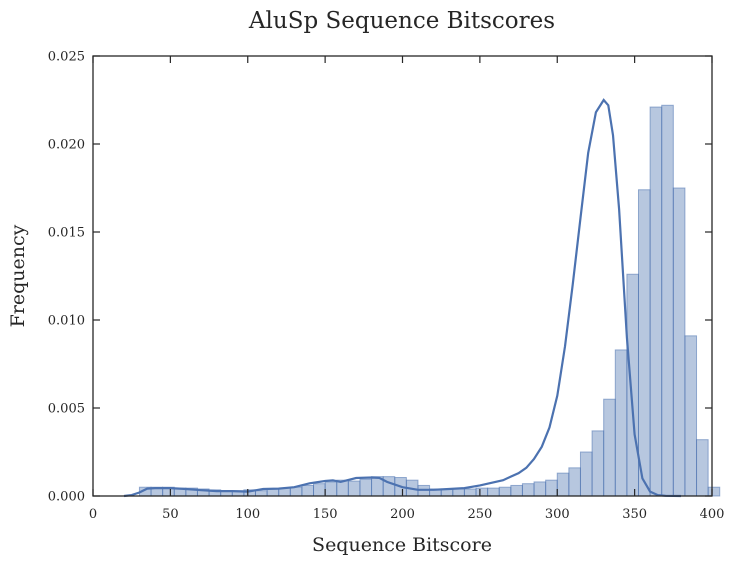 Image resolution: width=735 pixels, height=568 pixels. What do you see at coordinates (93, 514) in the screenshot?
I see `x-tick-label: 0` at bounding box center [93, 514].